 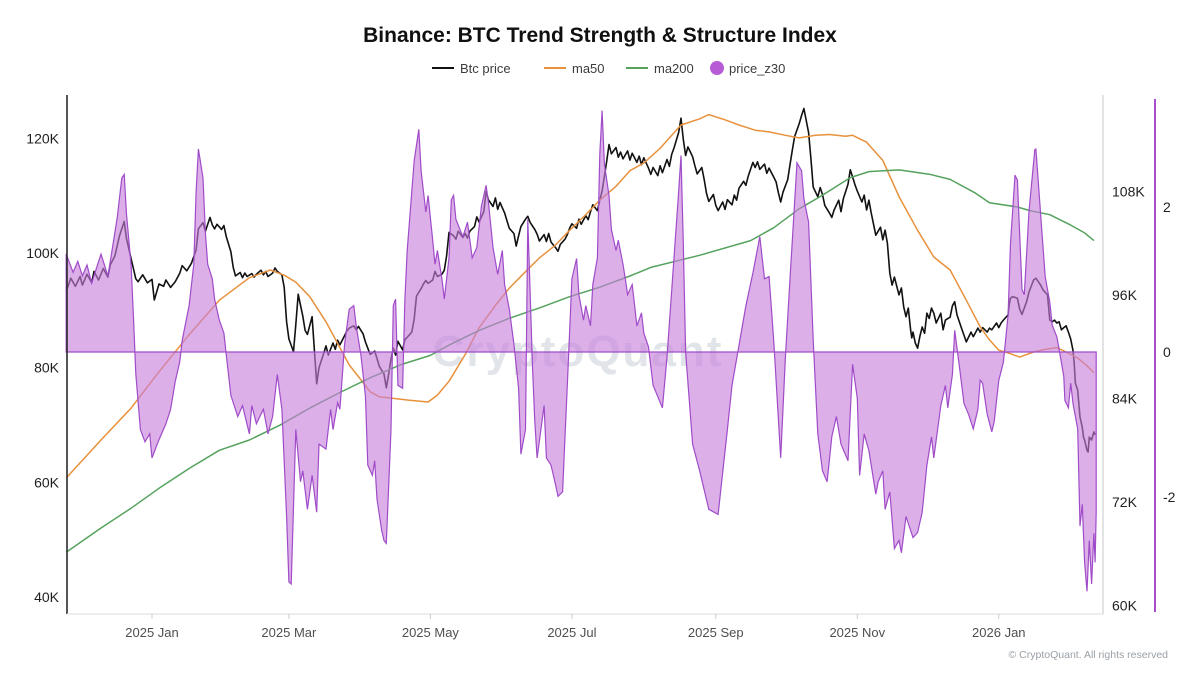 What do you see at coordinates (1128, 191) in the screenshot?
I see `right-price-tick-label: 108K` at bounding box center [1128, 191].